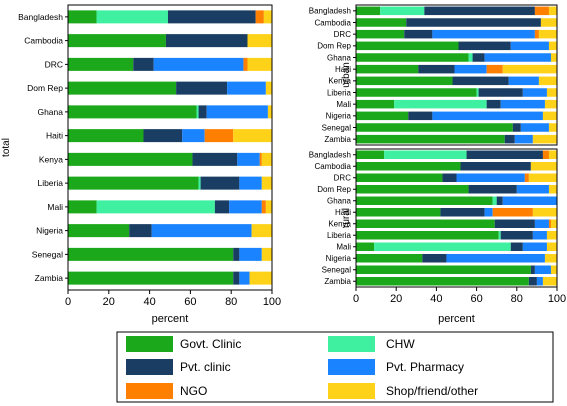 The image size is (567, 406). Describe the element at coordinates (494, 200) in the screenshot. I see `bar-chw-ghana` at that location.